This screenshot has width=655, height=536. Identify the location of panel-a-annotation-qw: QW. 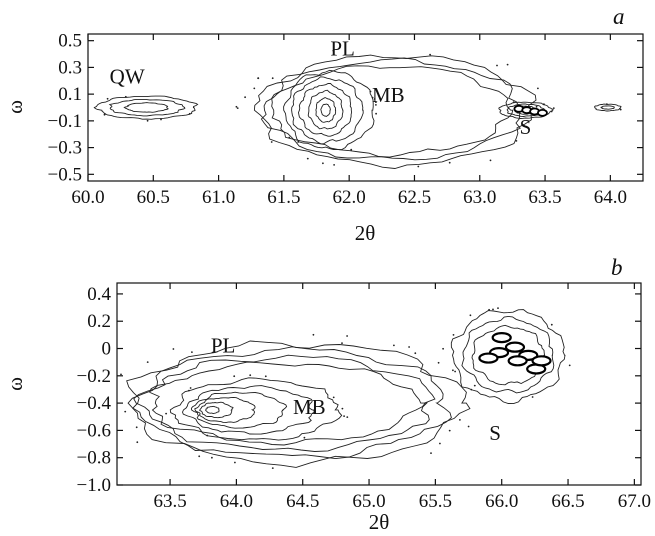
(127, 76).